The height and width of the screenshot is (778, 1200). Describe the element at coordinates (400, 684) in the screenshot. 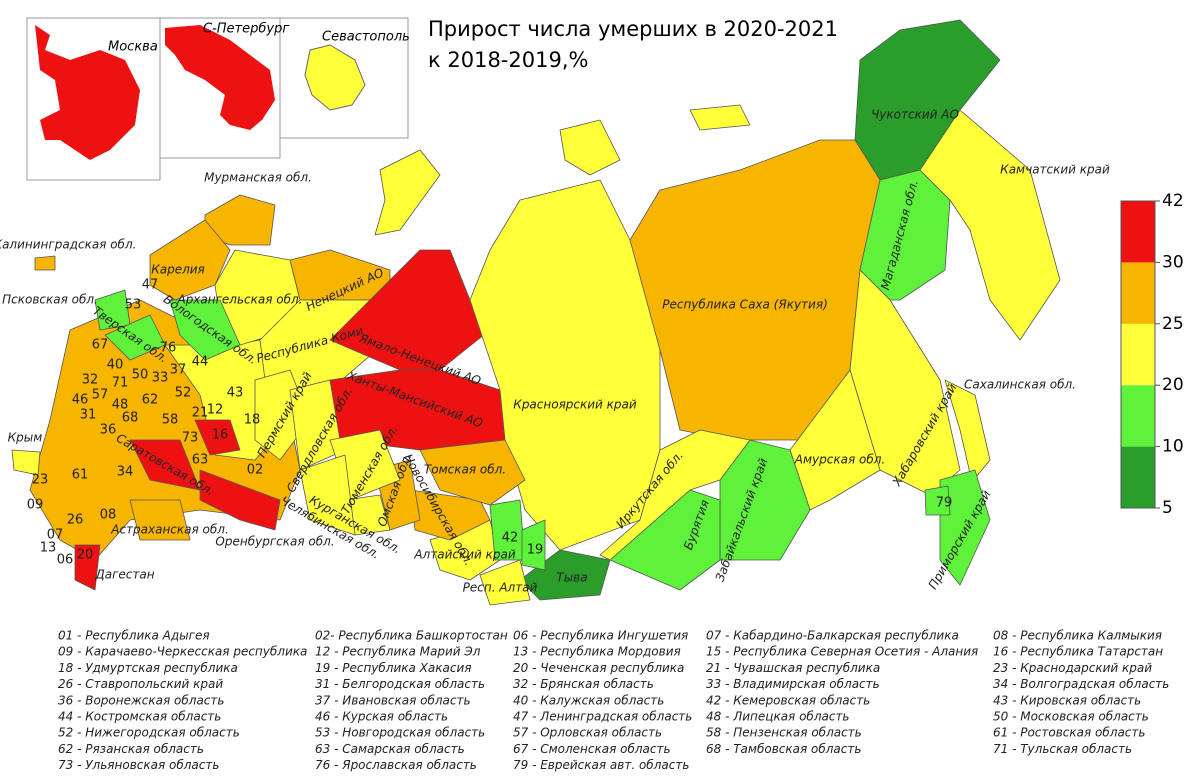

I see `legend-entry: 31 - Белгородская область` at that location.